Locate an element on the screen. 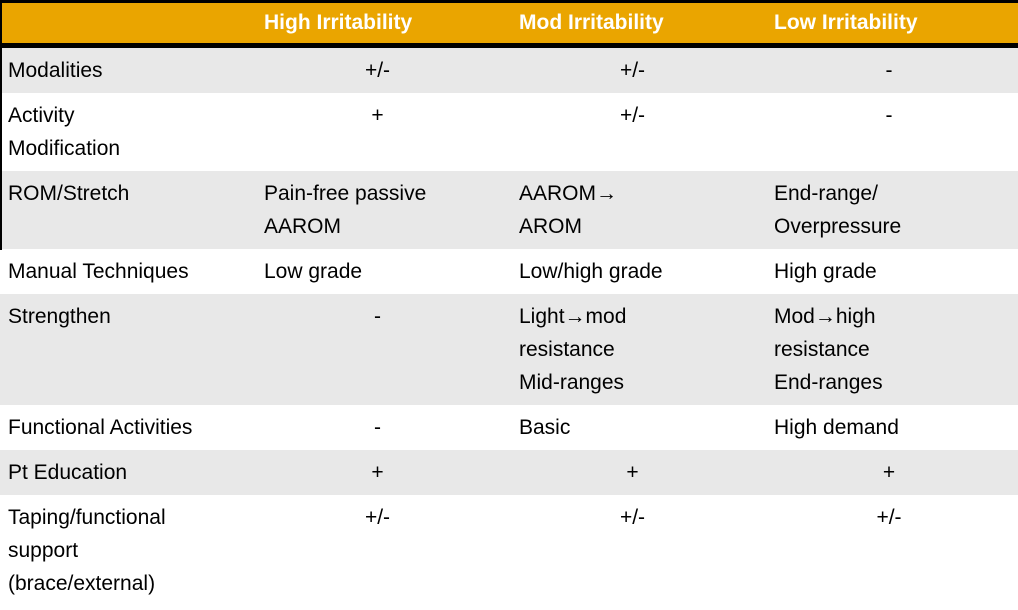 This screenshot has height=610, width=1018. cell-high: Pain-free passive AAROM is located at coordinates (345, 210).